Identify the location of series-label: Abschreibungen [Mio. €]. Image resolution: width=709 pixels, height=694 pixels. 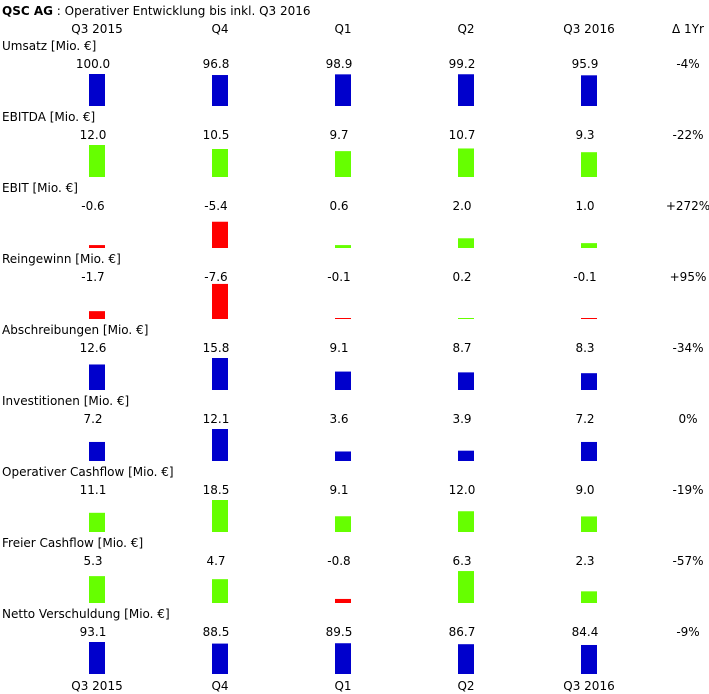
(75, 330).